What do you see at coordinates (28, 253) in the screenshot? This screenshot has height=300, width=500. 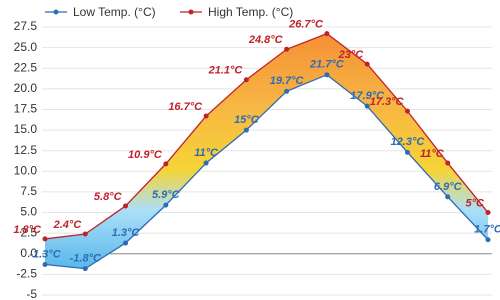 I see `y-tick-label: 0.0` at bounding box center [28, 253].